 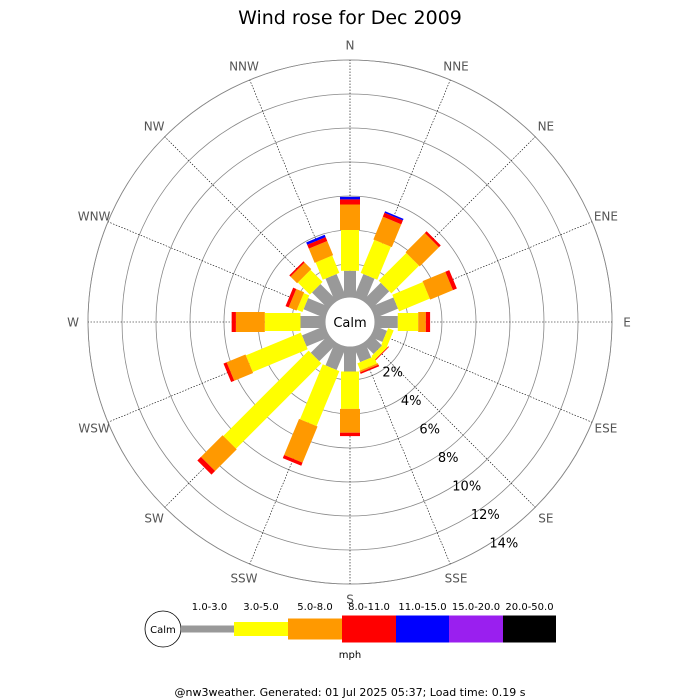 I want to click on ring-label-4%: 4%, so click(x=411, y=401).